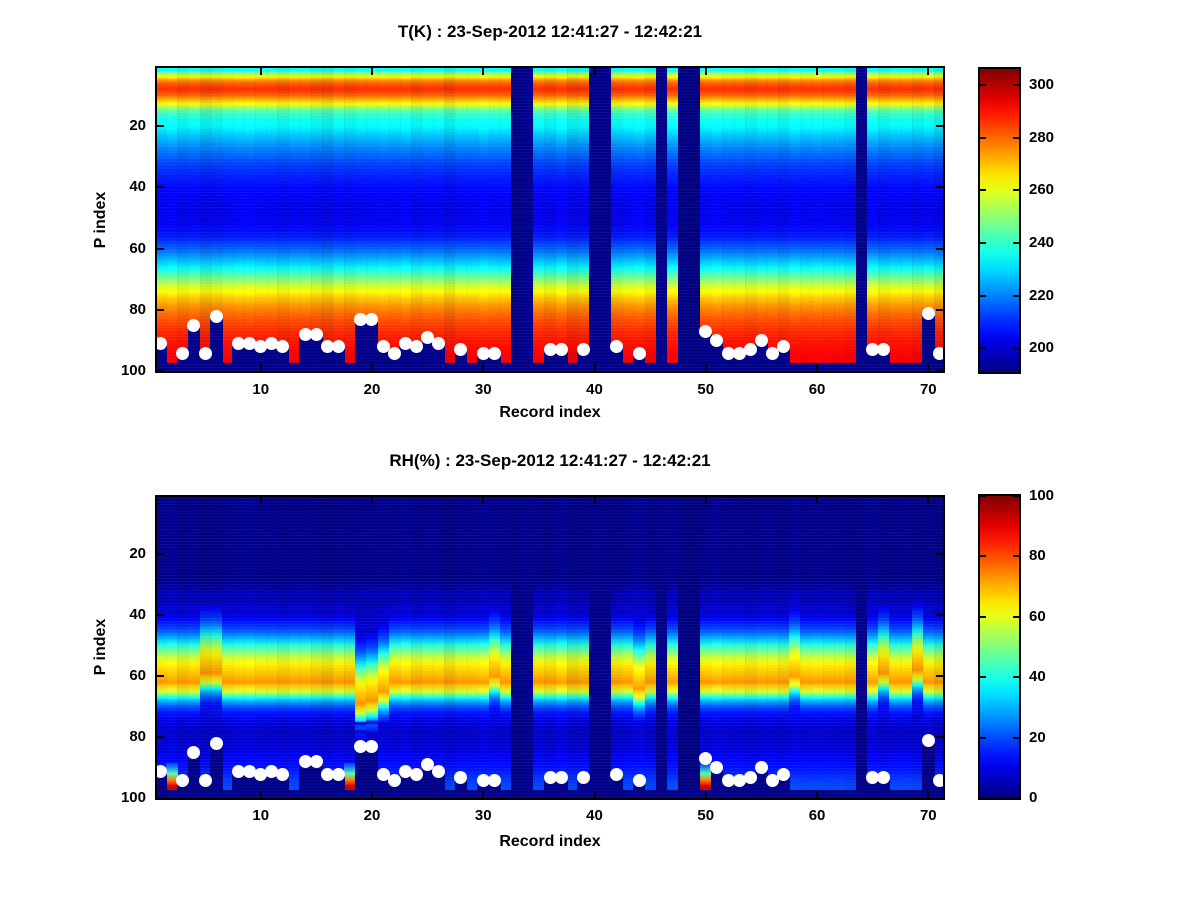 This screenshot has width=1200, height=900. What do you see at coordinates (1042, 84) in the screenshot?
I see `colorbar-tick-label: 300` at bounding box center [1042, 84].